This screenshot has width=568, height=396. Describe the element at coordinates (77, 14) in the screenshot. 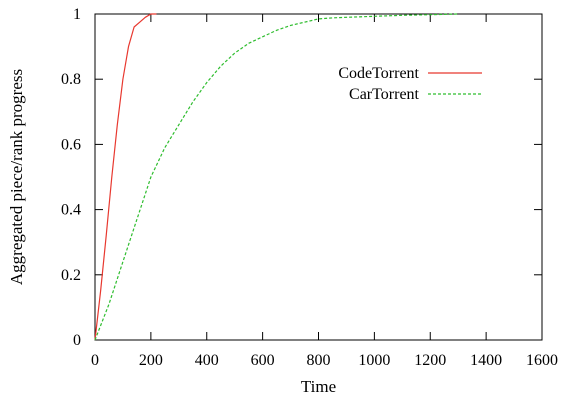

I see `y-tick-label: 1` at that location.